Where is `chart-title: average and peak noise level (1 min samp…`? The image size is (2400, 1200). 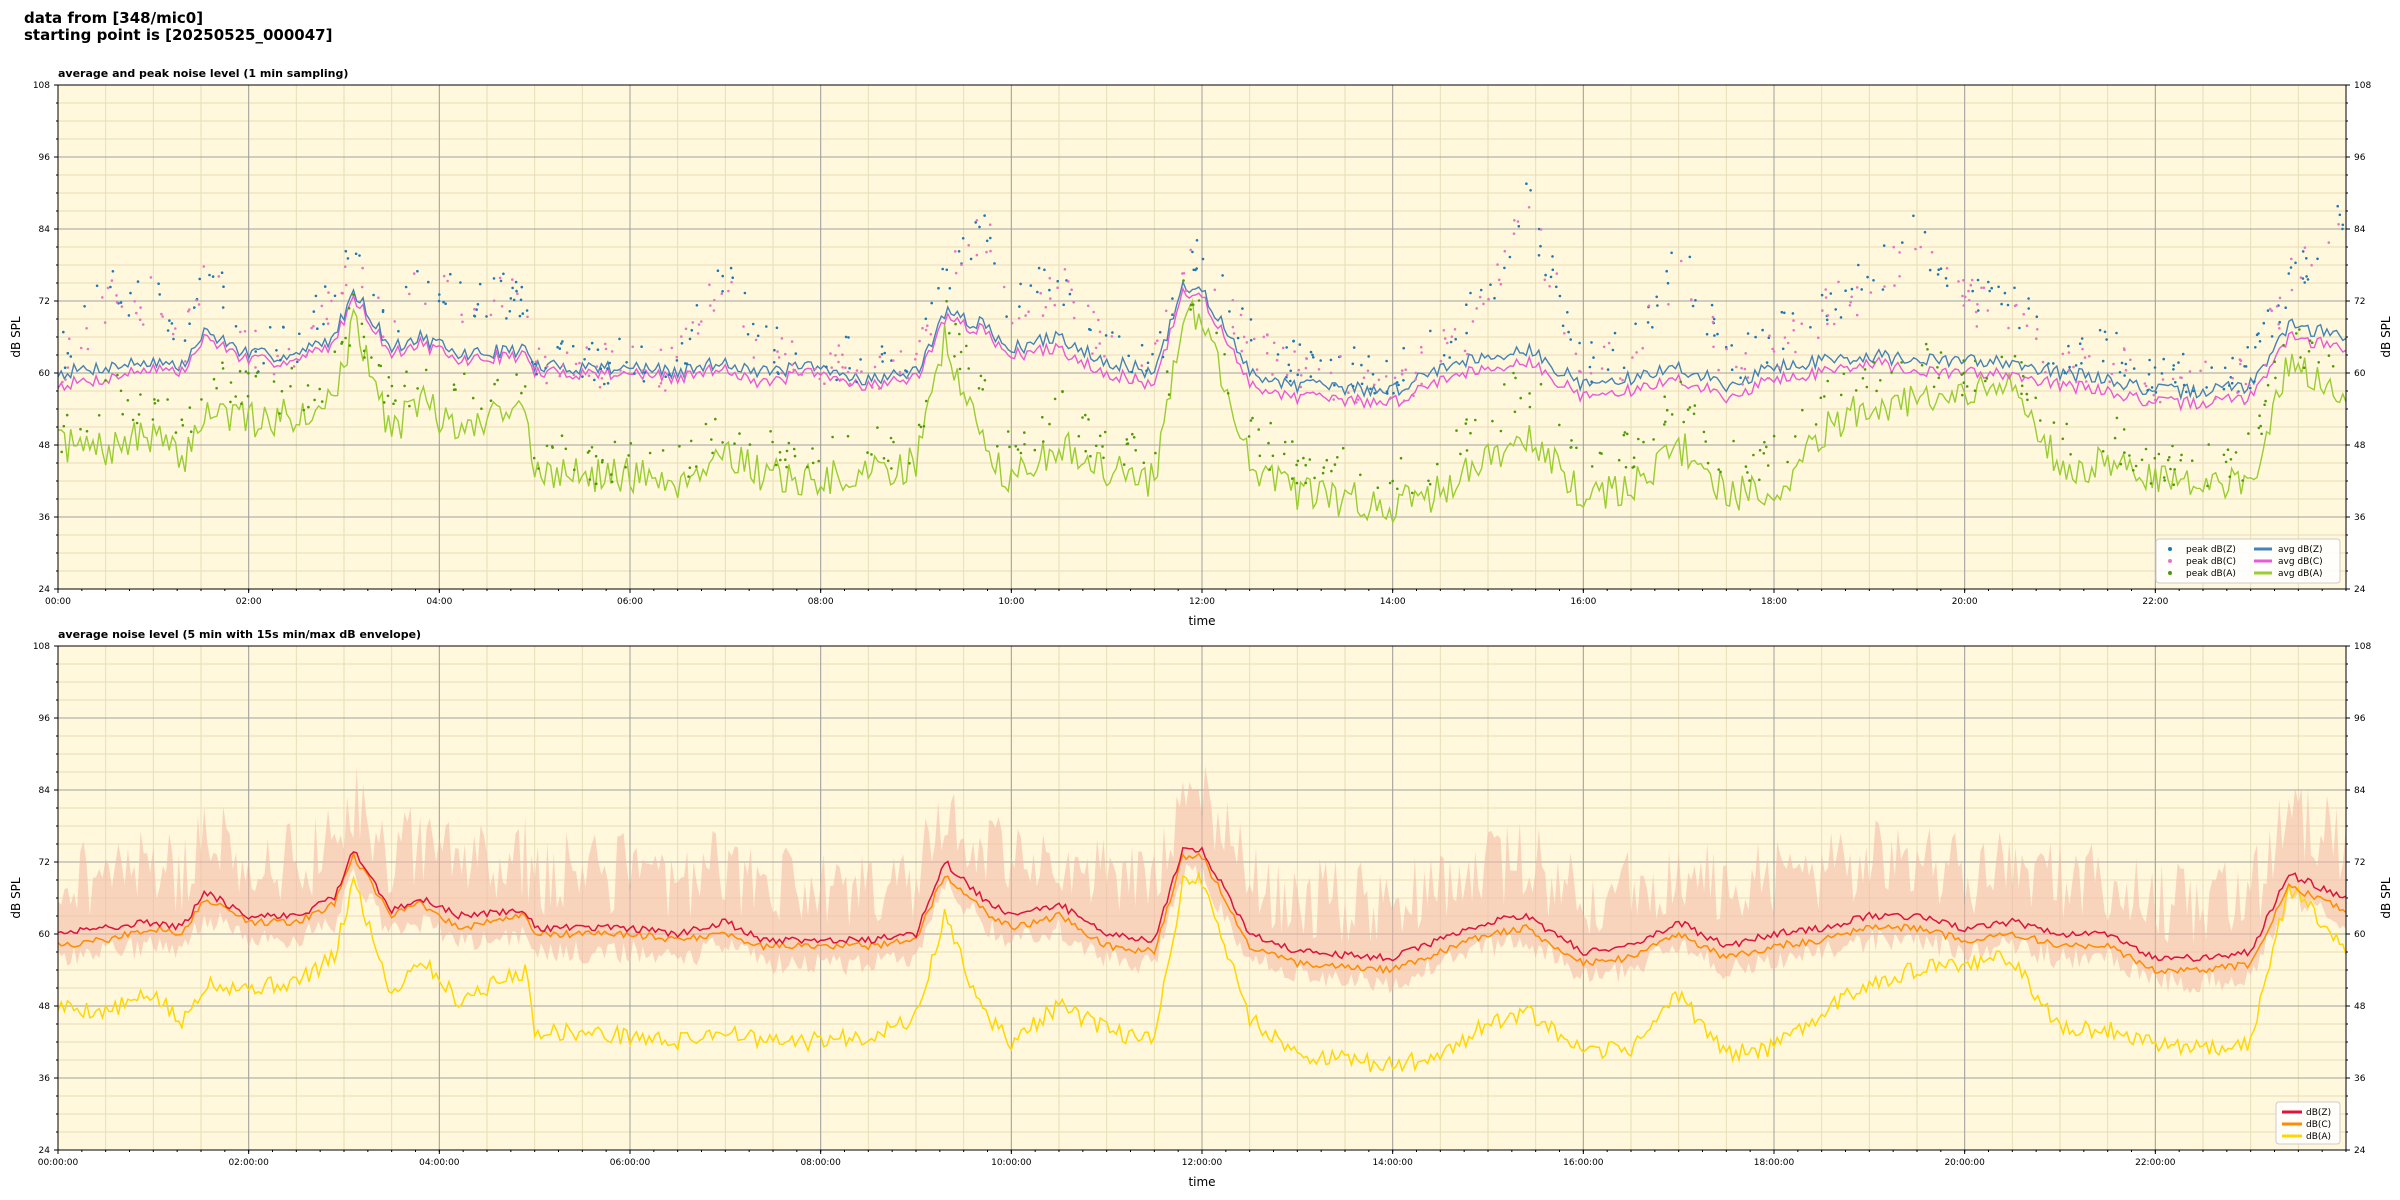
chart-title: average and peak noise level (1 min samp… is located at coordinates (203, 73).